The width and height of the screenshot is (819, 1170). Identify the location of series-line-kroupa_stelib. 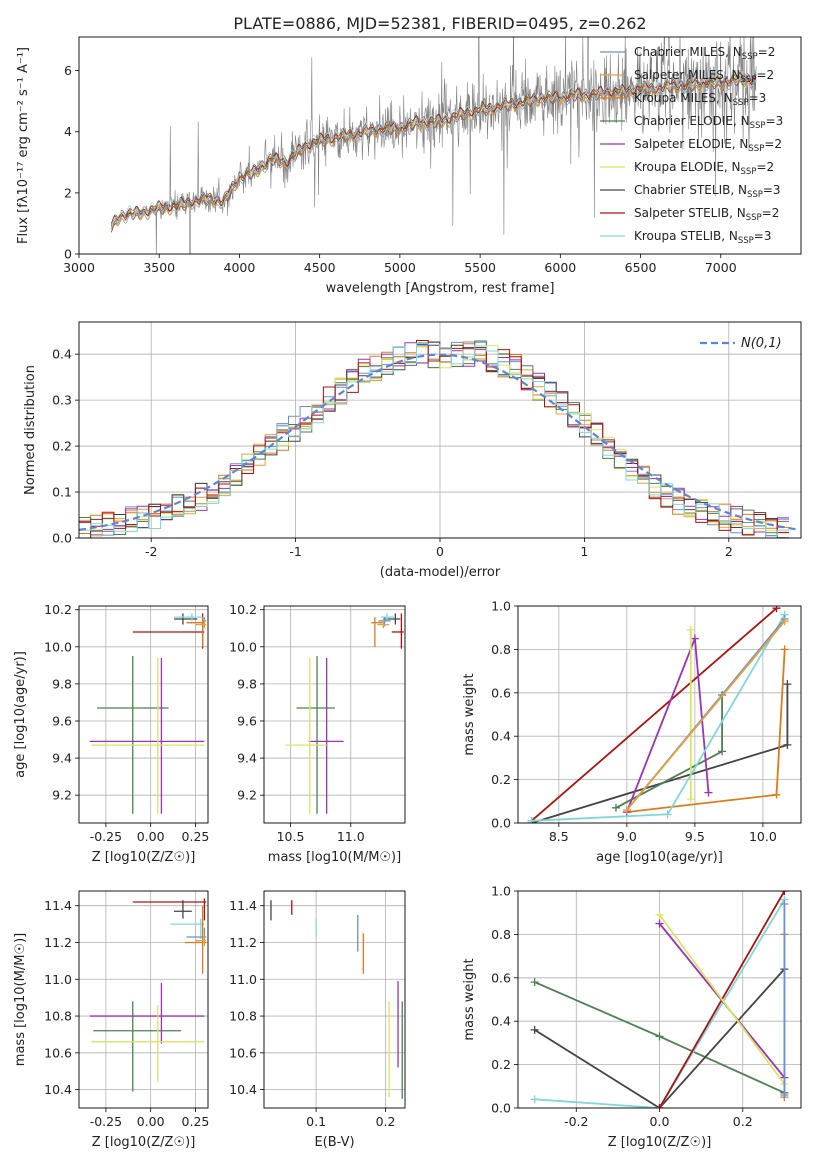
(658, 718).